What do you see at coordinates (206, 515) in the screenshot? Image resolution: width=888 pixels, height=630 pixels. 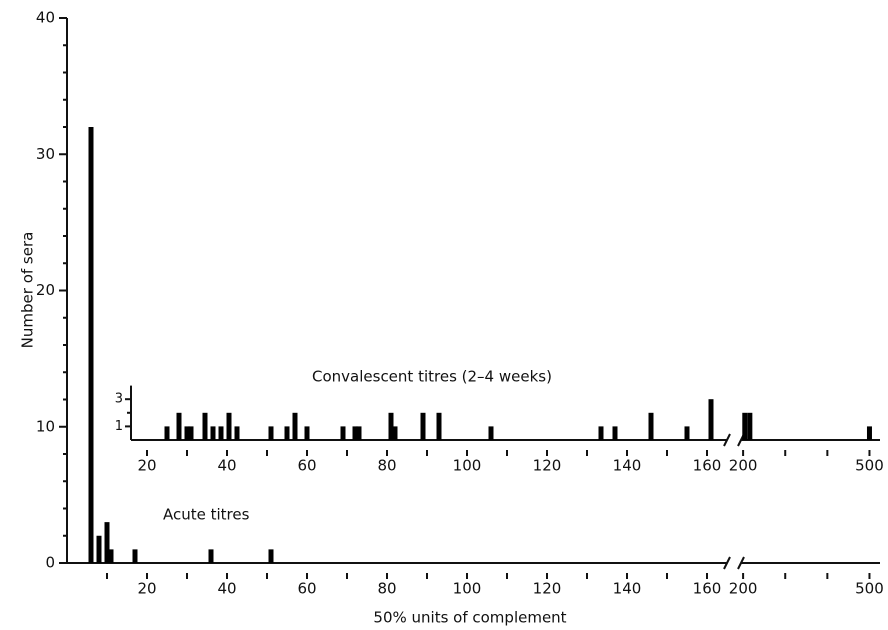 I see `annotation: Acute titres` at bounding box center [206, 515].